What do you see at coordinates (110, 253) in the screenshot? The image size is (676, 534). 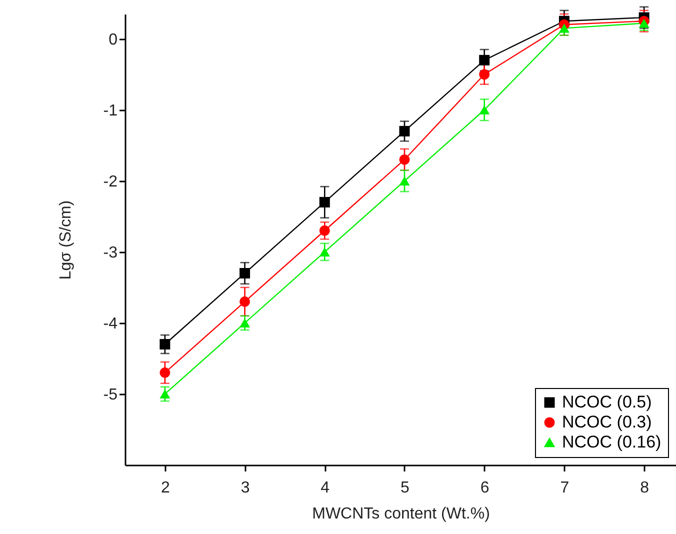 I see `y-tick-label: -3` at bounding box center [110, 253].